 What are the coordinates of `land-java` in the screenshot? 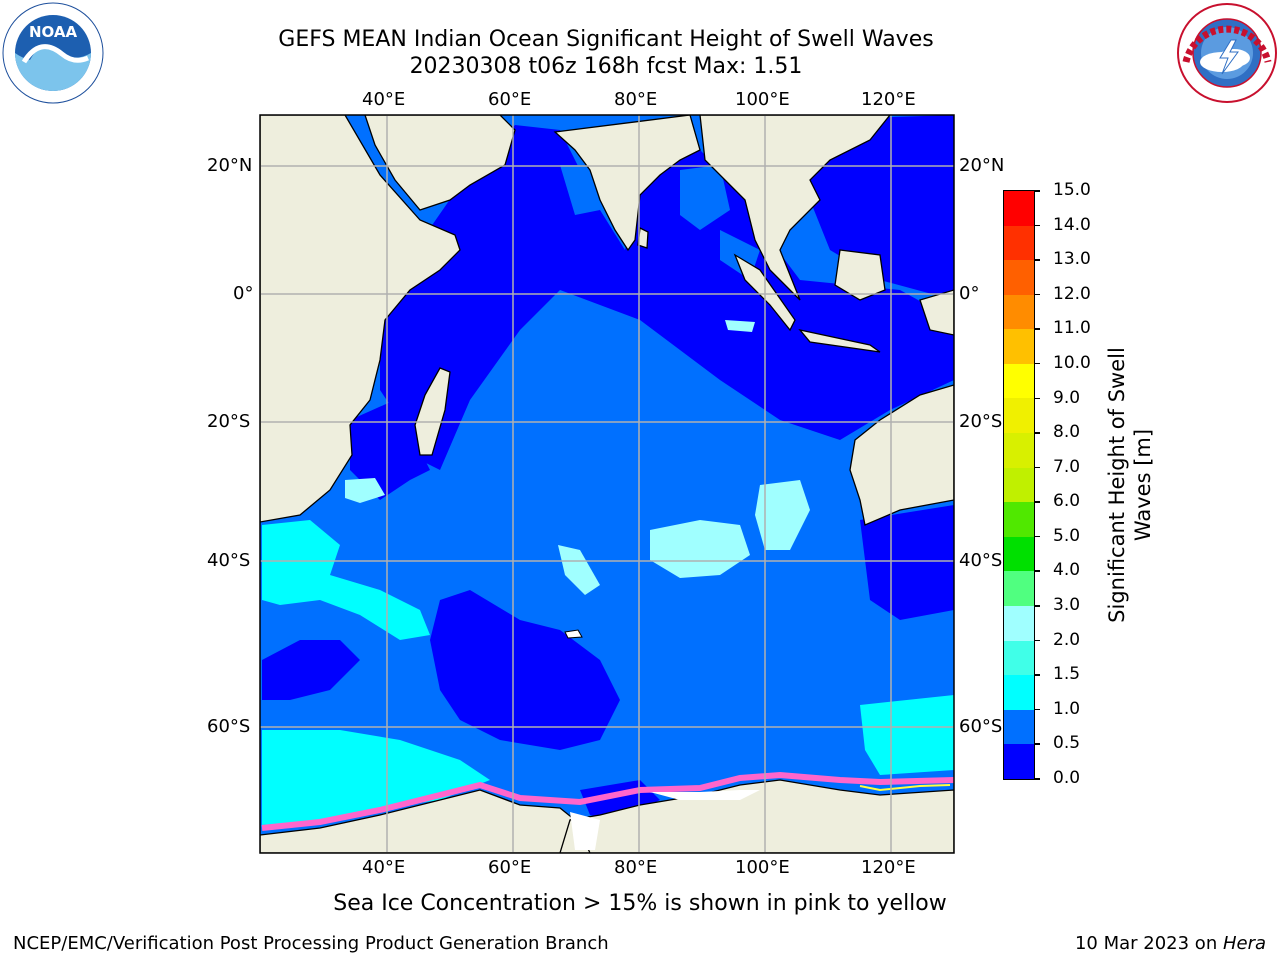 It's located at (839, 340).